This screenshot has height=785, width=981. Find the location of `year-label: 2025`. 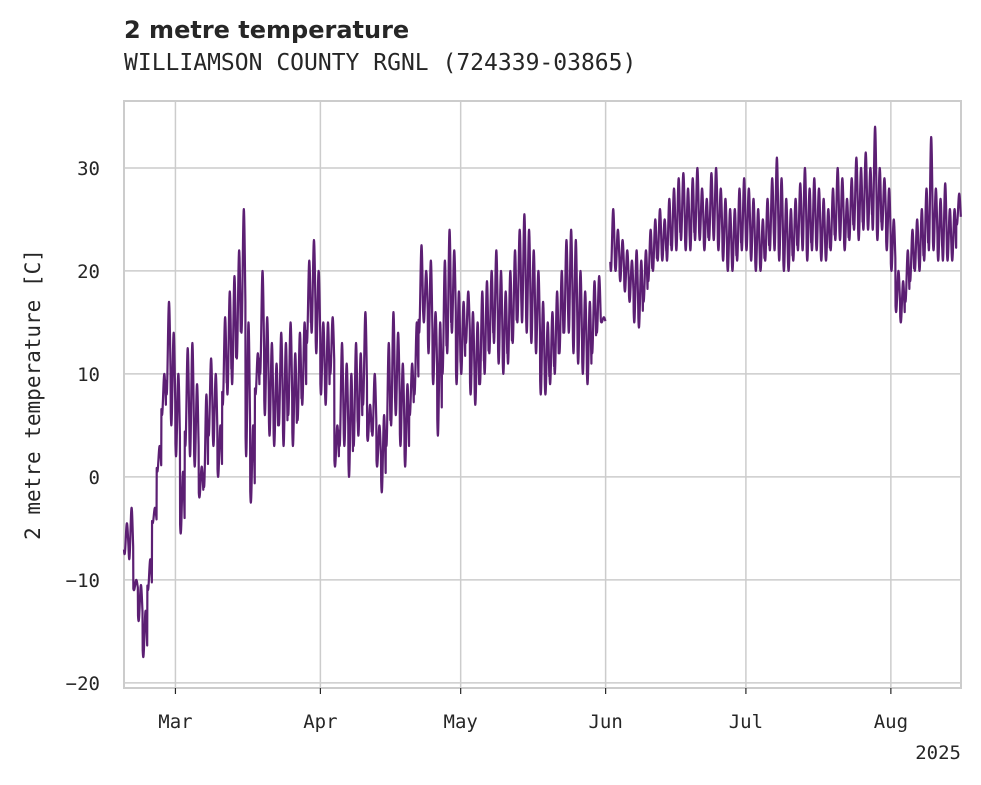

year-label: 2025 is located at coordinates (938, 753).